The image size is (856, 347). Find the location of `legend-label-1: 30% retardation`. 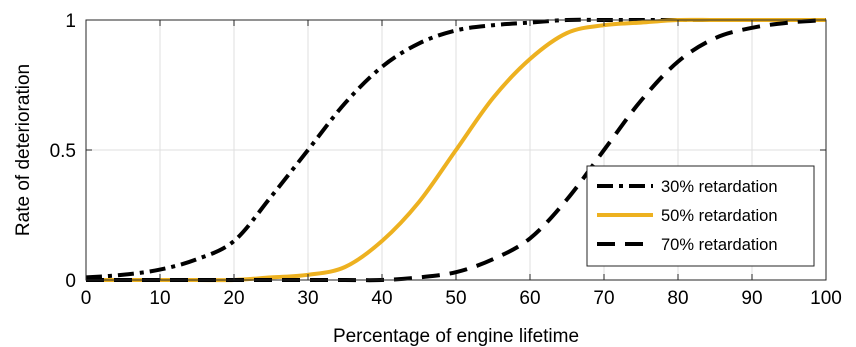

legend-label-1: 30% retardation is located at coordinates (719, 187).